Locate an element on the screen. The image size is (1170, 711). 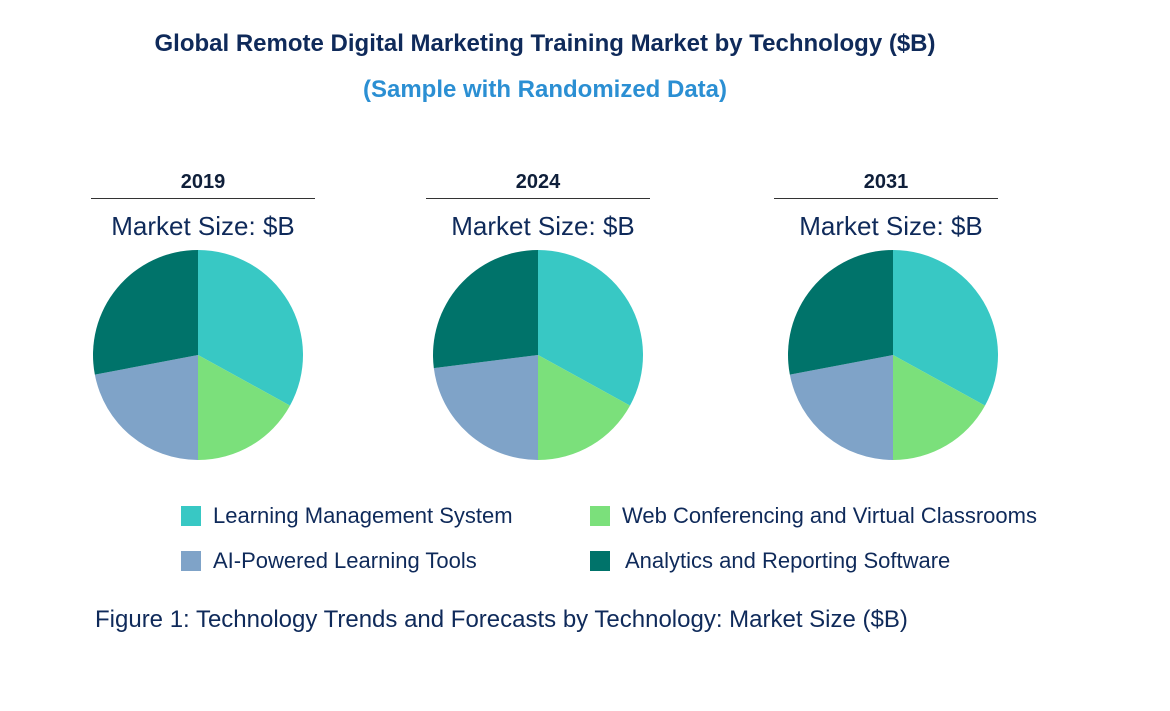
legend-label: Analytics and Reporting Software is located at coordinates (788, 560).